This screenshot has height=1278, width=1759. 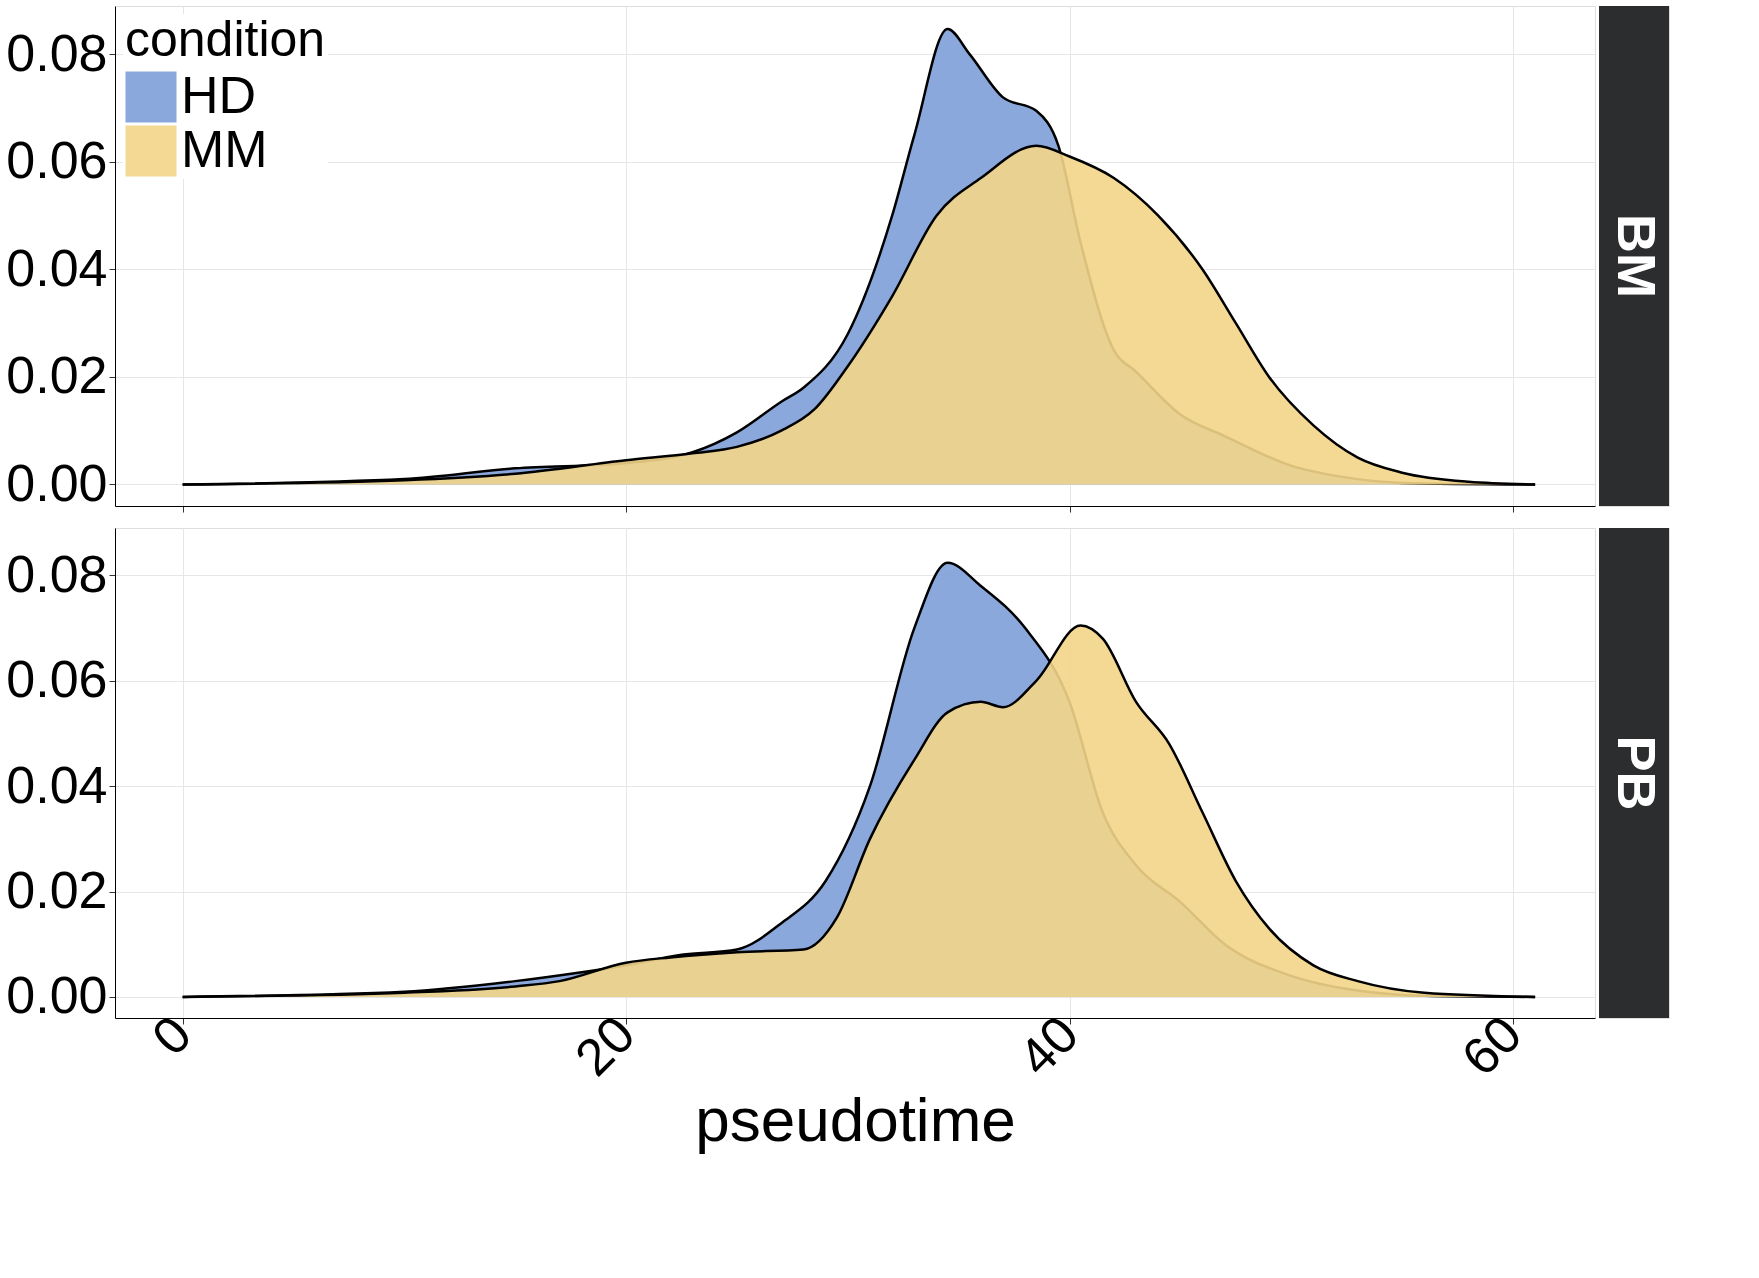 I want to click on x-tick-label: 20, so click(x=604, y=1045).